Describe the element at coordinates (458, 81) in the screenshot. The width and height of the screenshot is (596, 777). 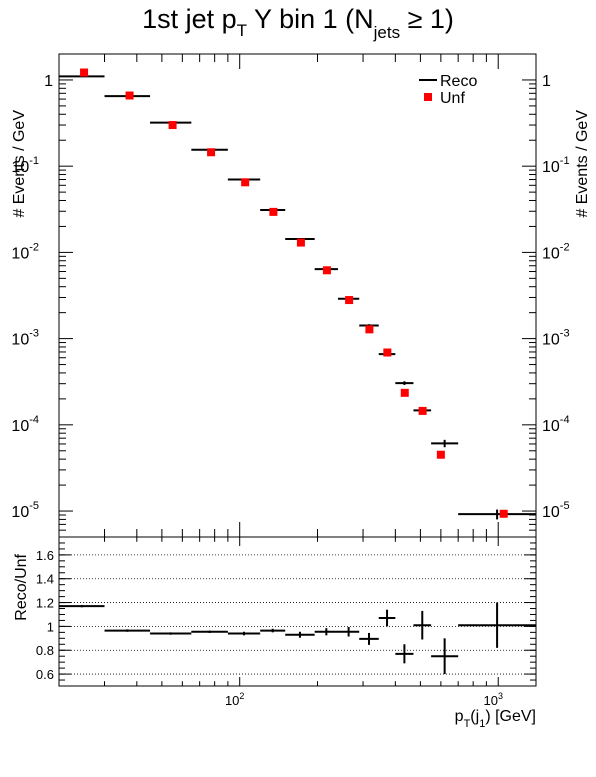
I see `legend-reco-label: Reco` at that location.